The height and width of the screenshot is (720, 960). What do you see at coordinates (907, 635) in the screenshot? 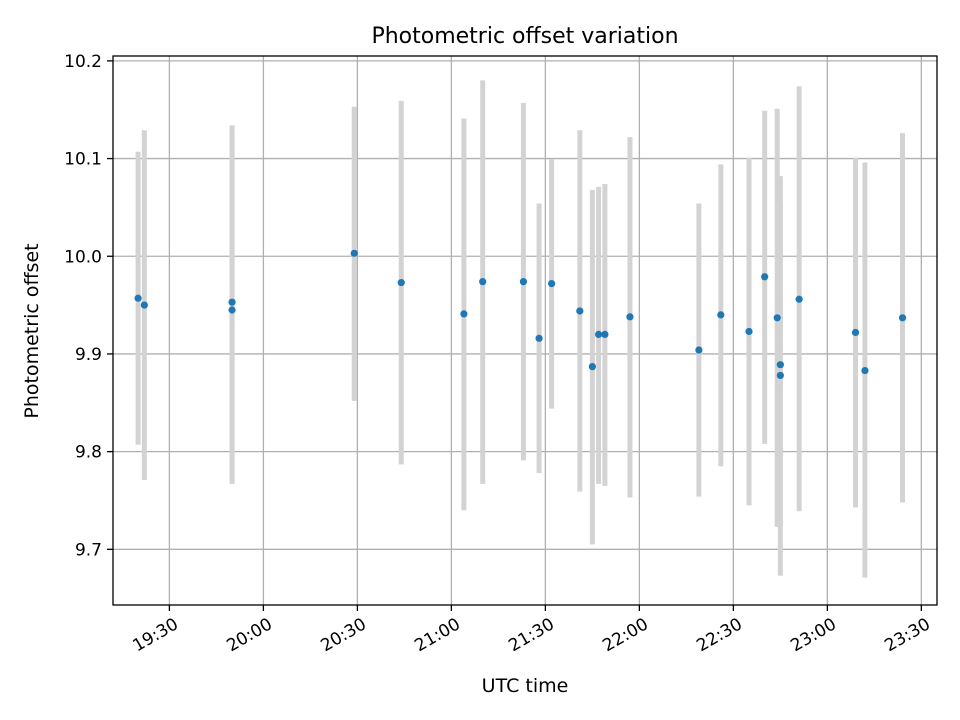
I see `x-tick-label: 23:30` at bounding box center [907, 635].